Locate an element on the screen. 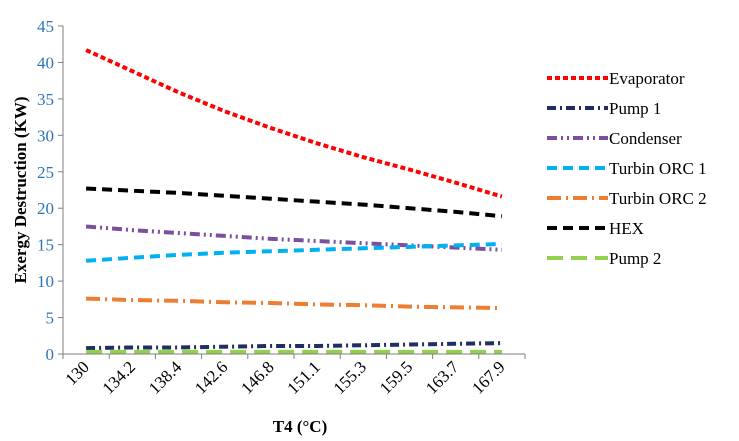  x-tick-label: 134.2 is located at coordinates (119, 377).